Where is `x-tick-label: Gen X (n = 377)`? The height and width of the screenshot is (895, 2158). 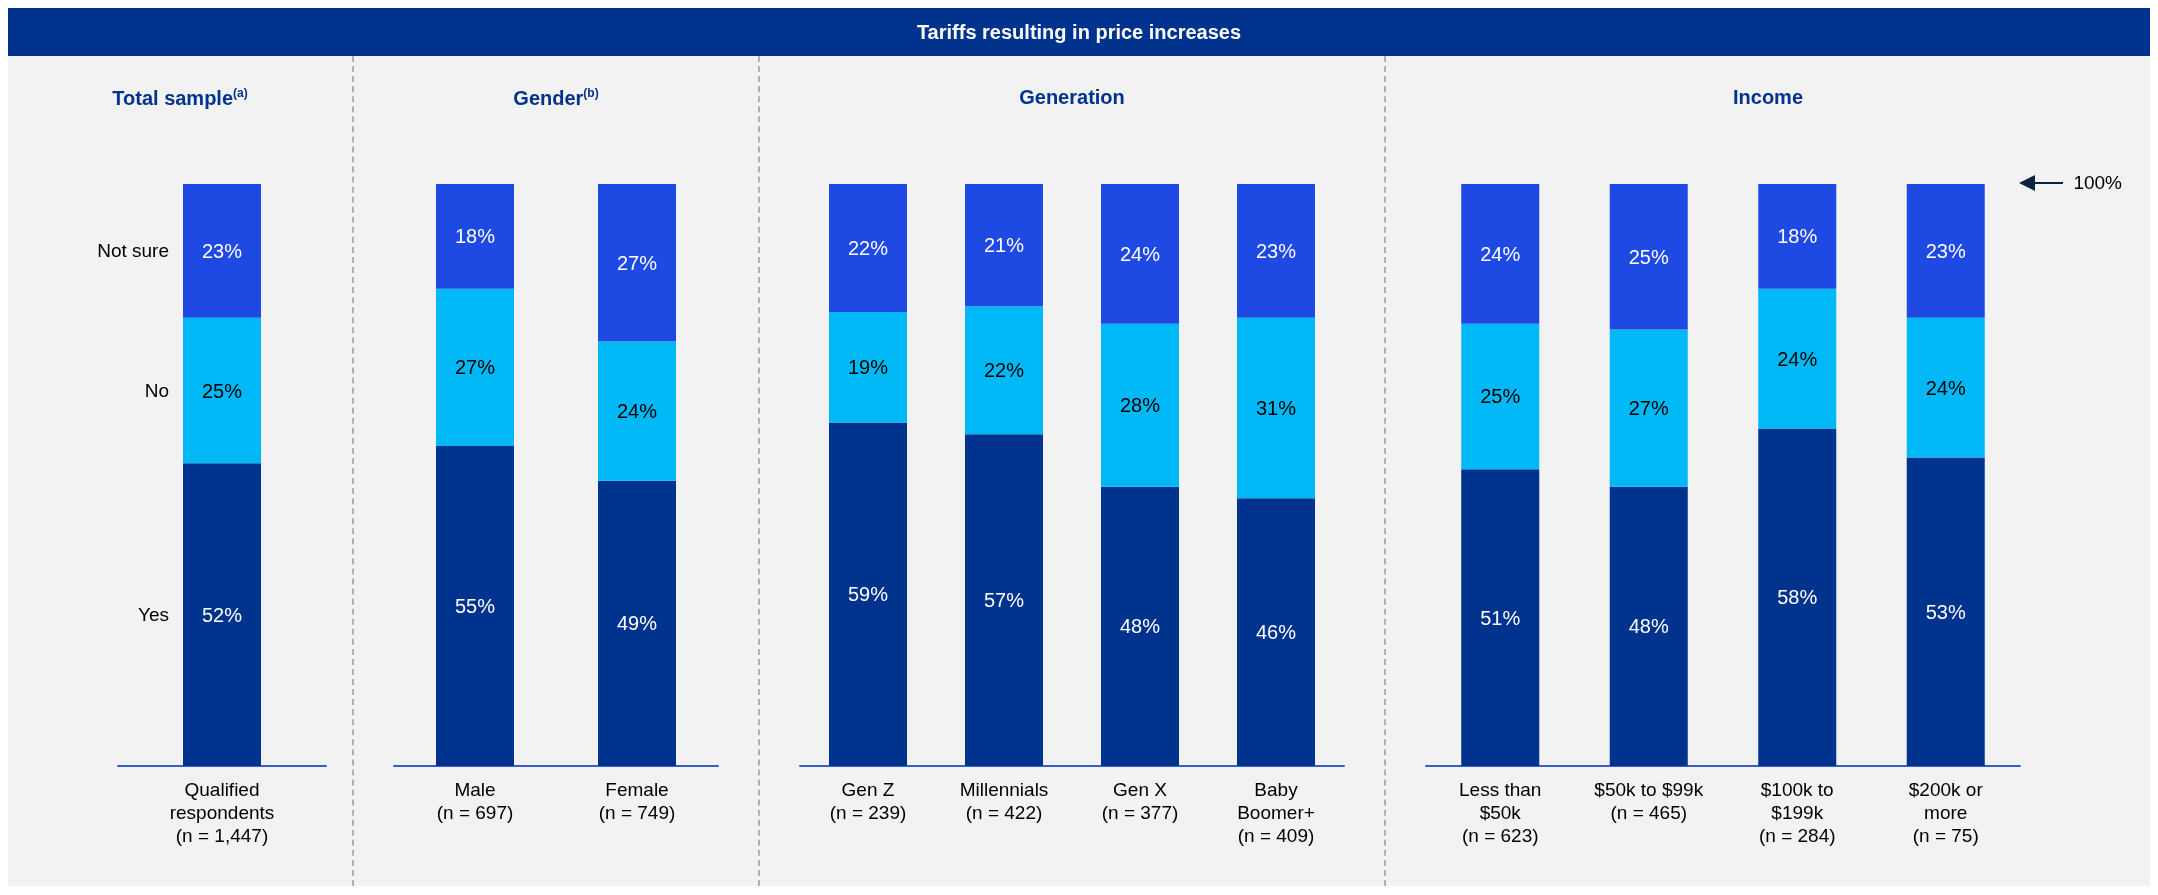
x-tick-label: Gen X (n = 377) is located at coordinates (1140, 801).